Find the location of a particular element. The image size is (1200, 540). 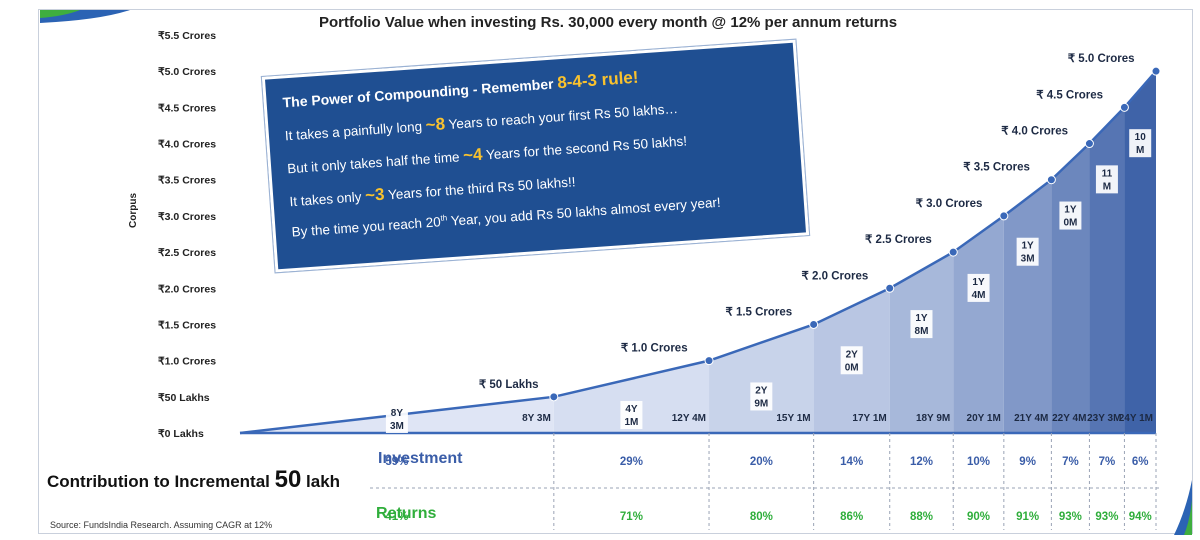

y-tick-label: ₹5.5 Crores is located at coordinates (187, 36).